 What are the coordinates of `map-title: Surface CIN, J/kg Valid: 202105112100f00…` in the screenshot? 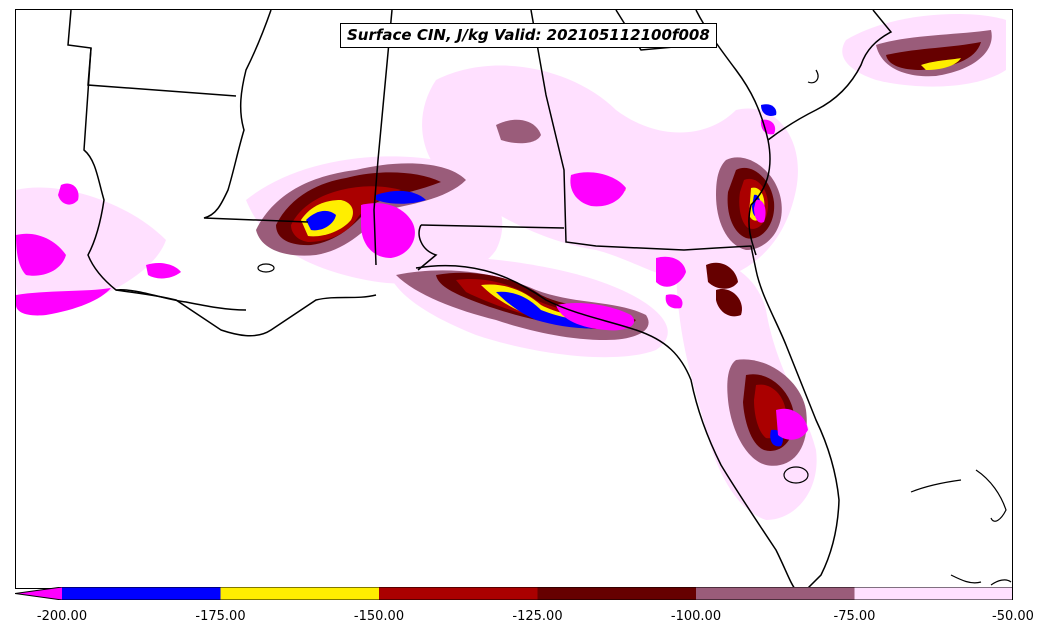 It's located at (528, 35).